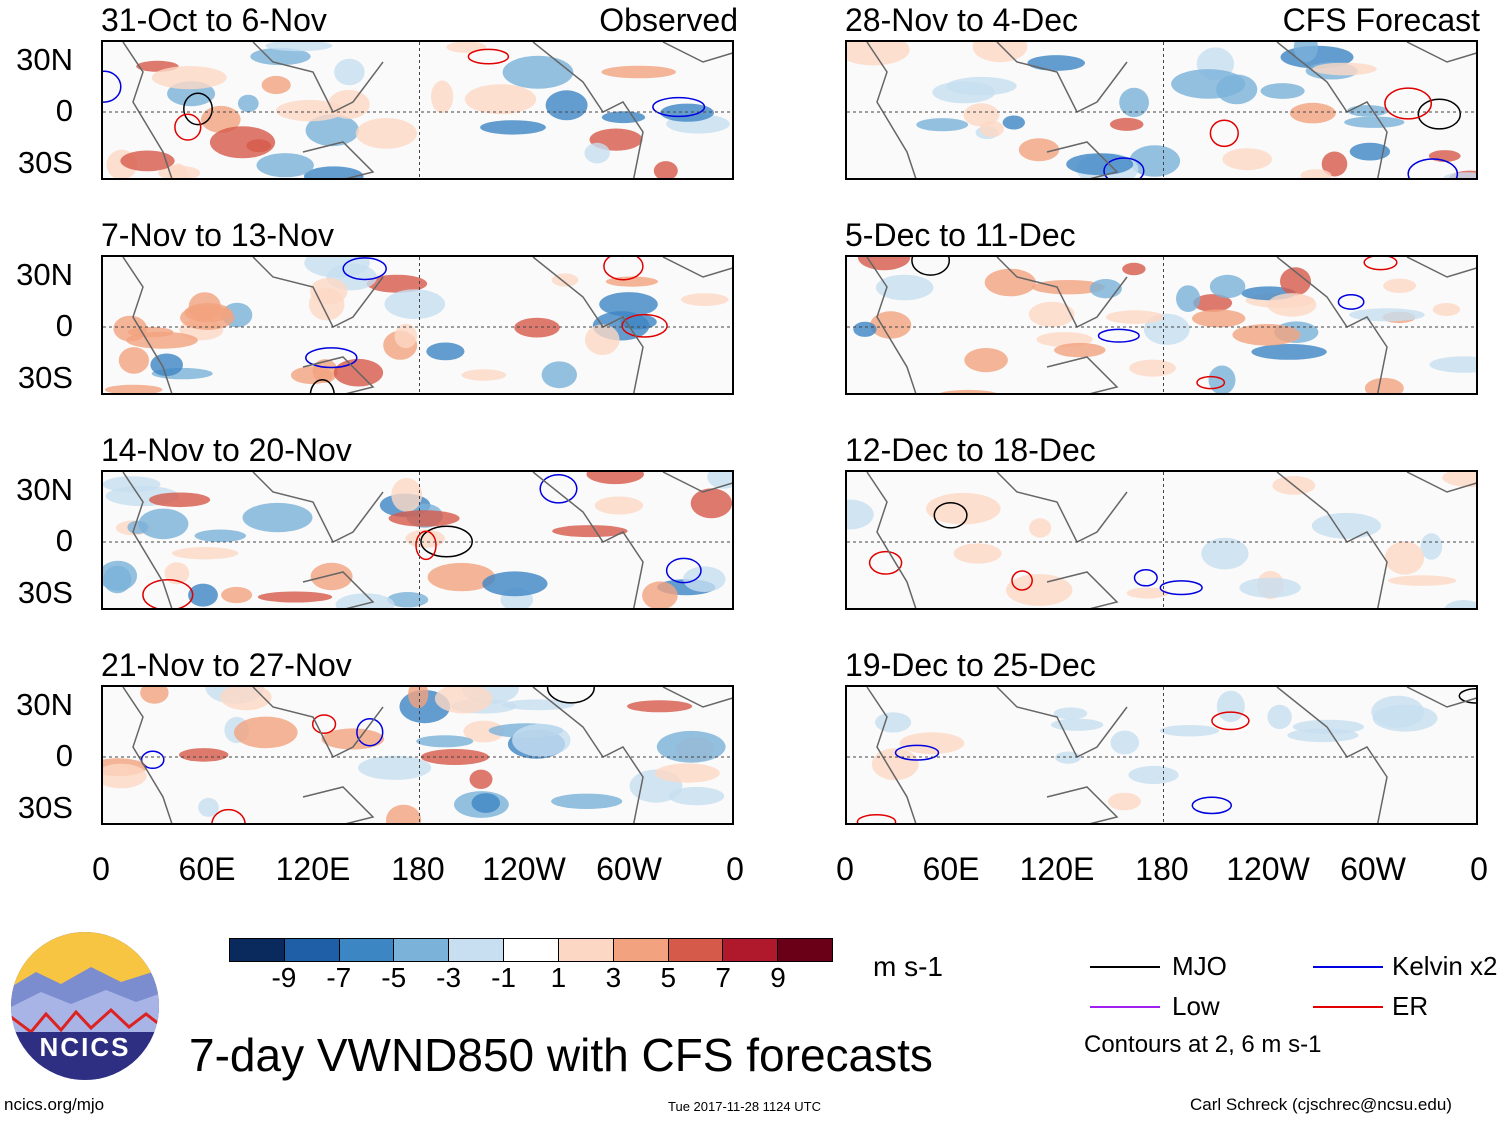 This screenshot has height=1121, width=1510. I want to click on legend-line-low, so click(1125, 1007).